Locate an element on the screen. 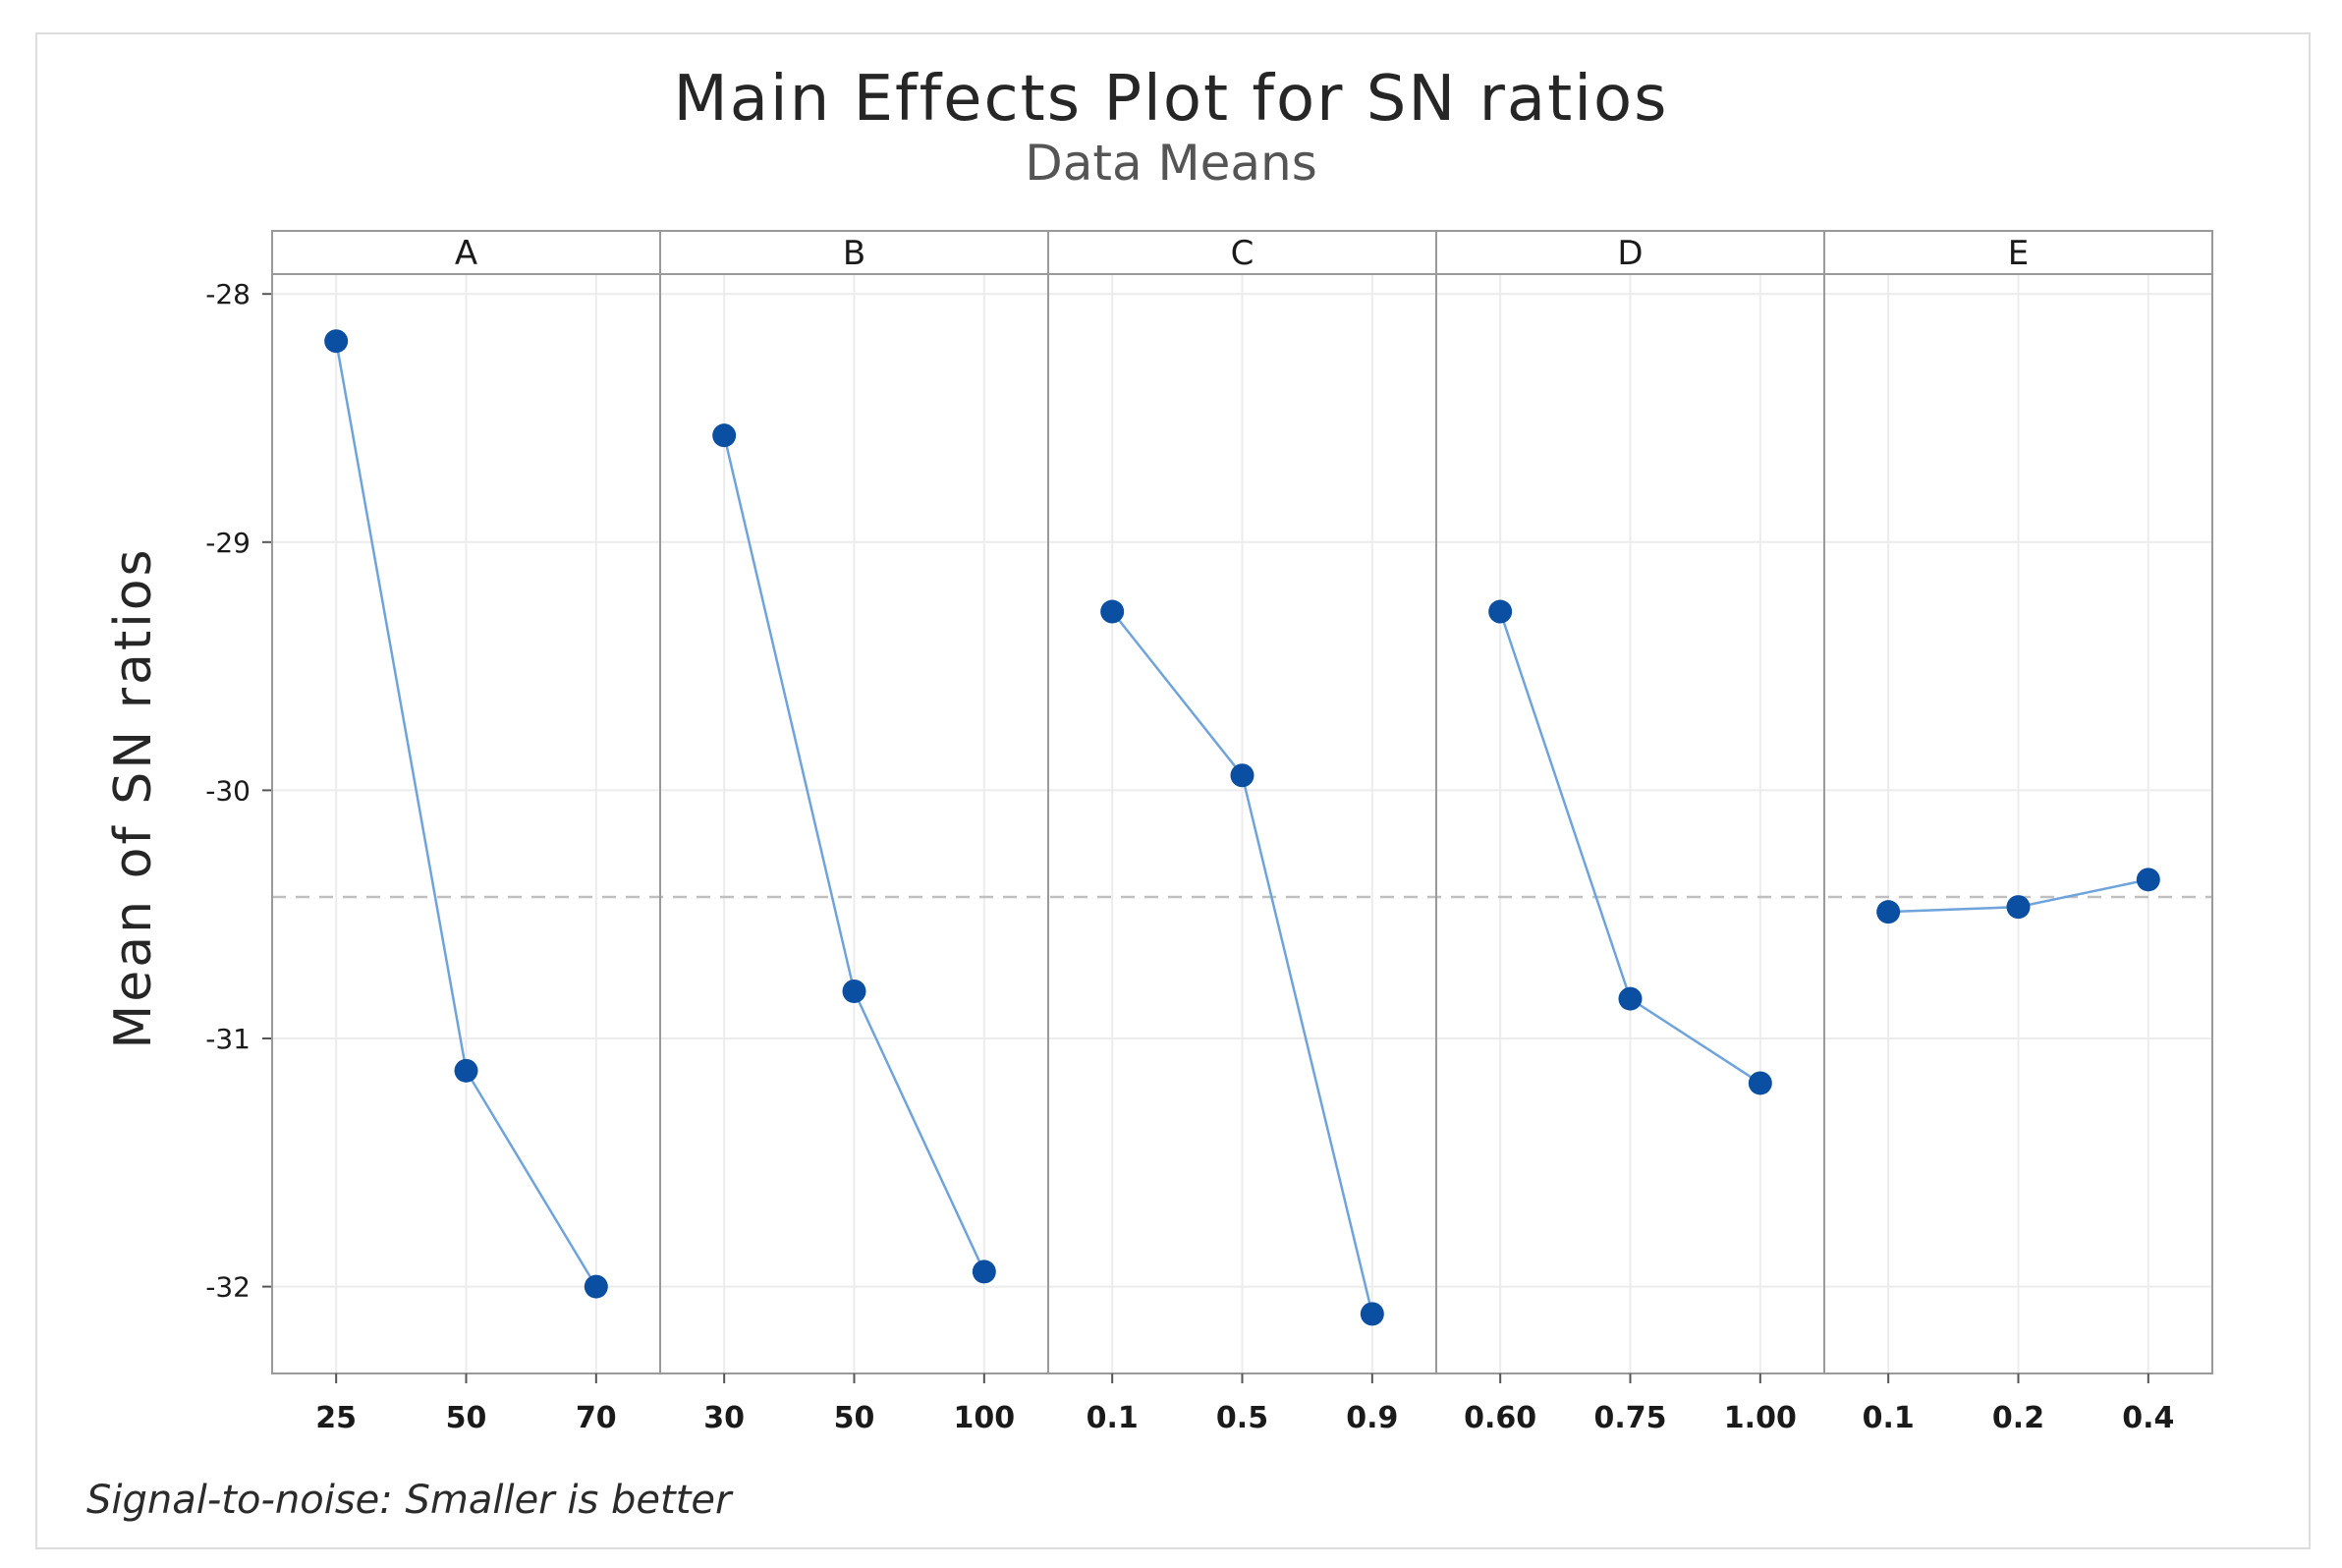  x-tick-label: 1.00 is located at coordinates (1760, 1418).